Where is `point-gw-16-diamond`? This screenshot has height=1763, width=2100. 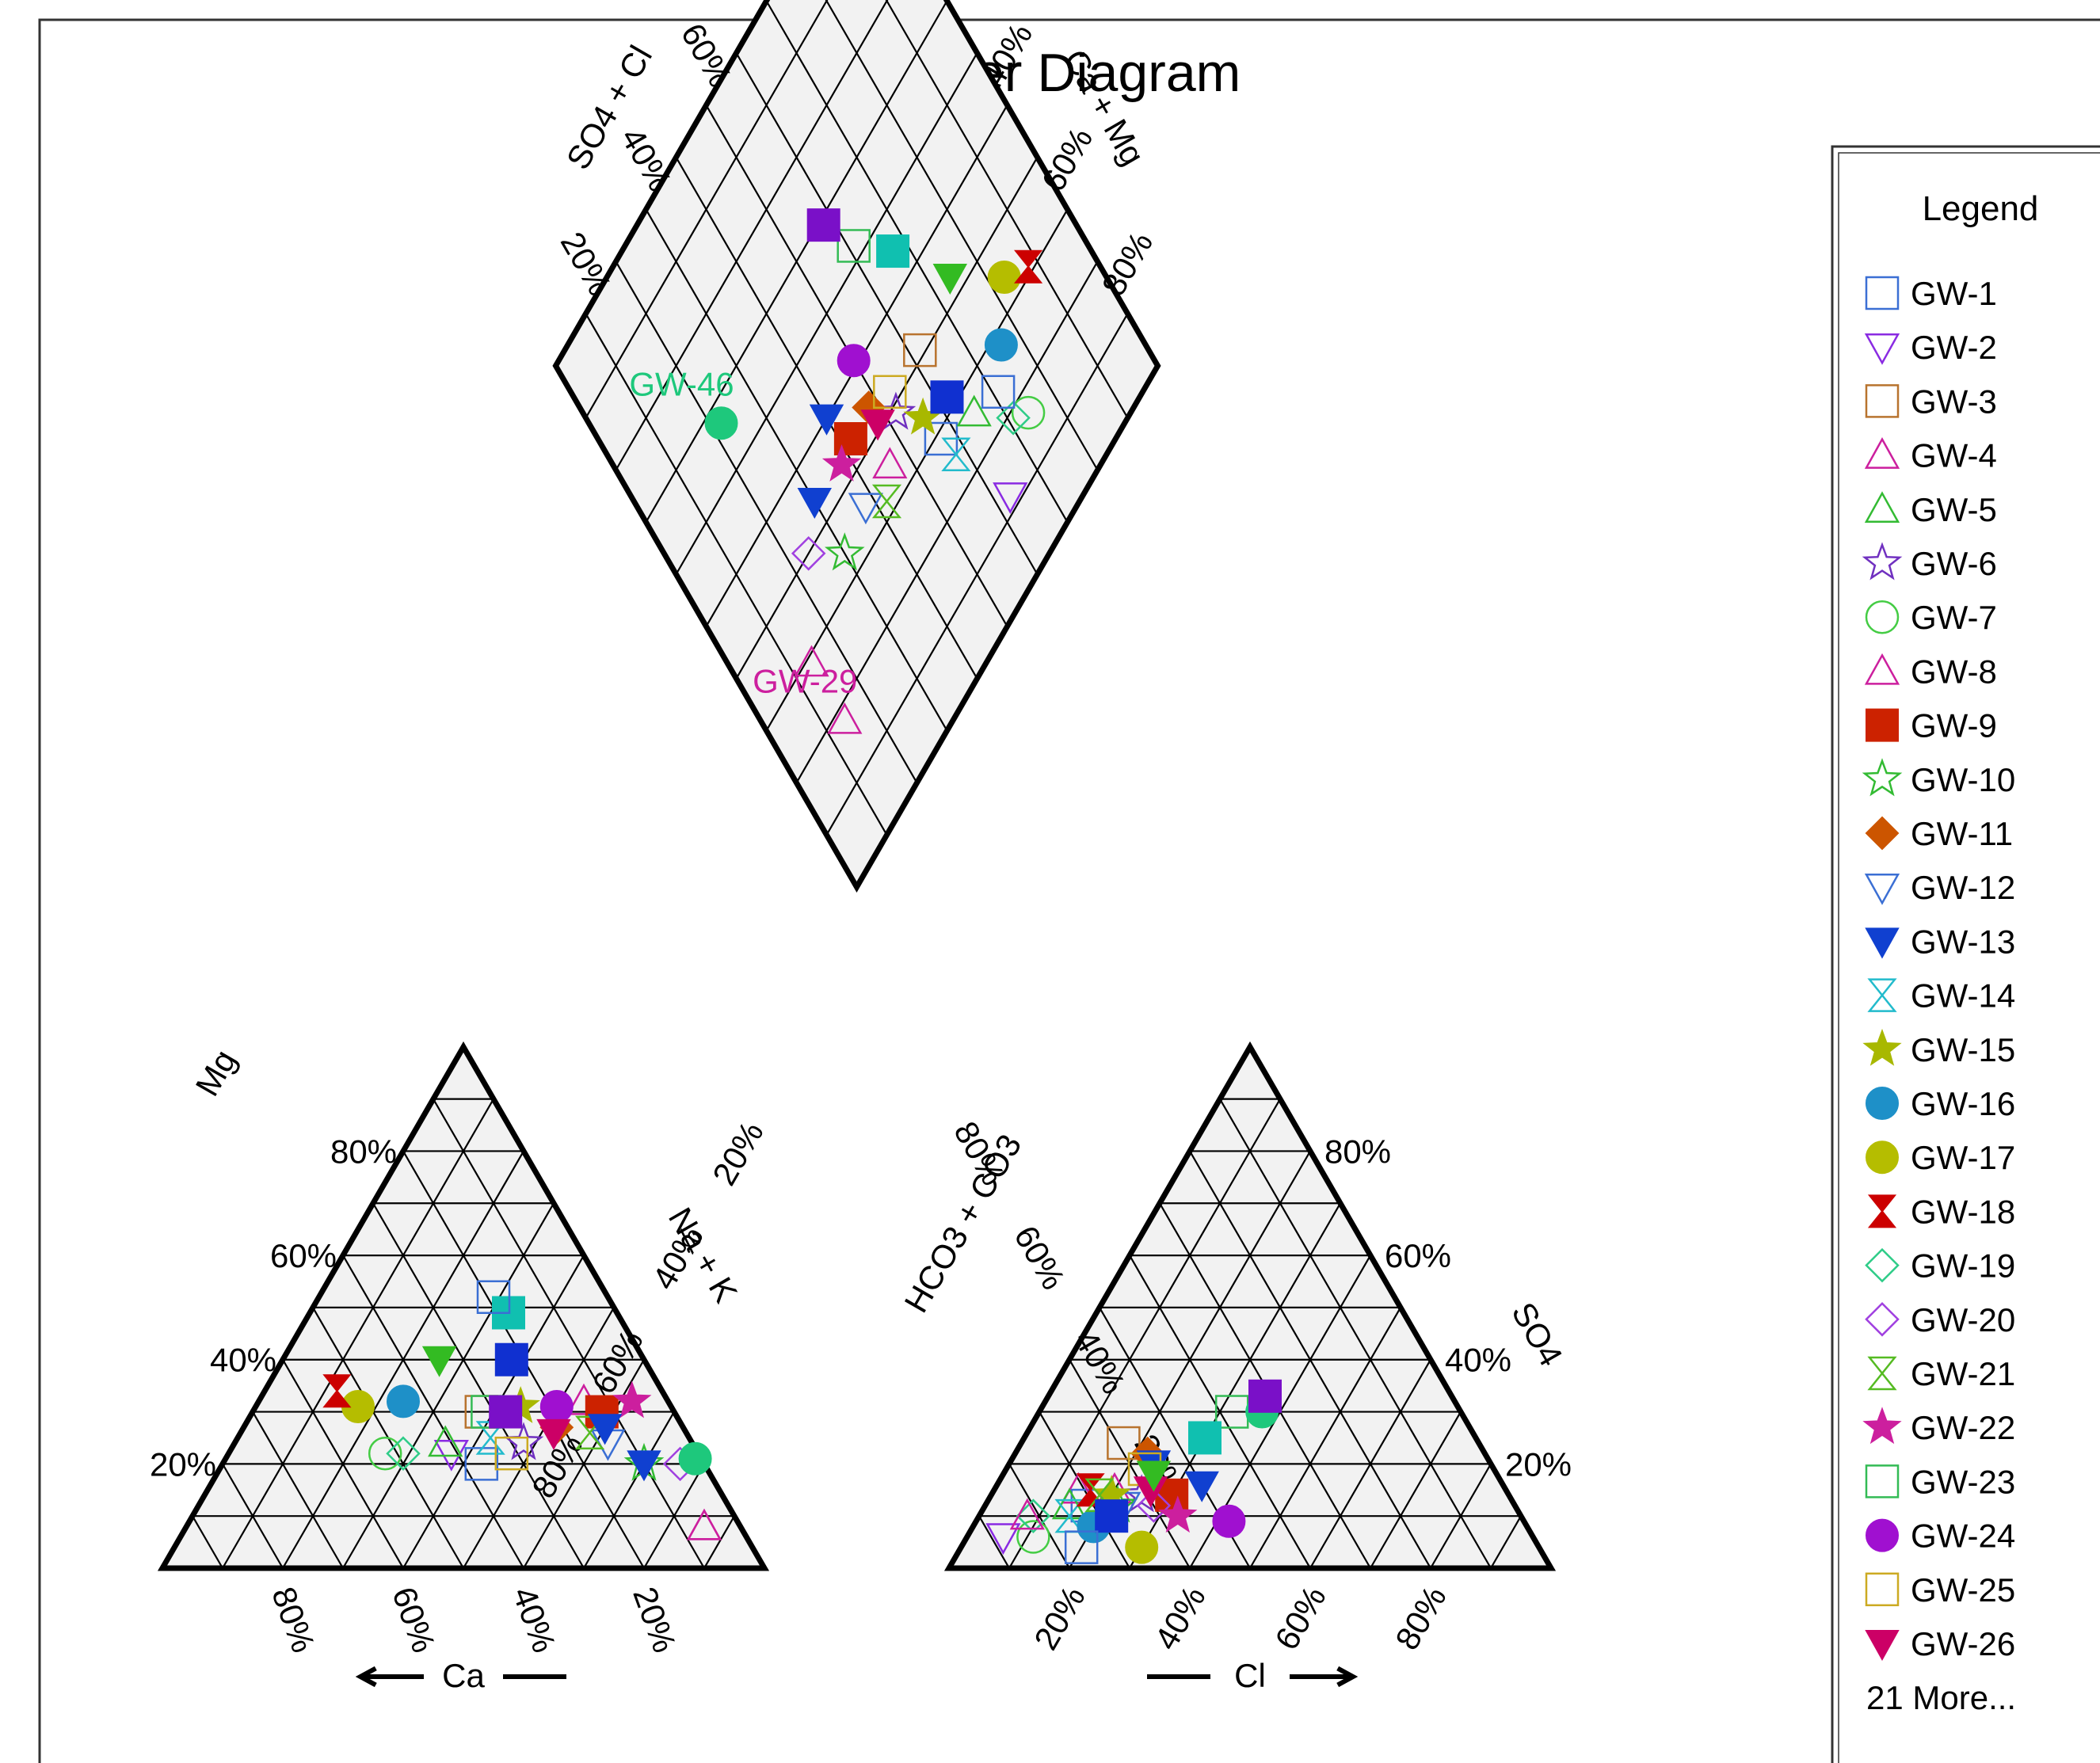
point-gw-16-diamond is located at coordinates (1001, 345).